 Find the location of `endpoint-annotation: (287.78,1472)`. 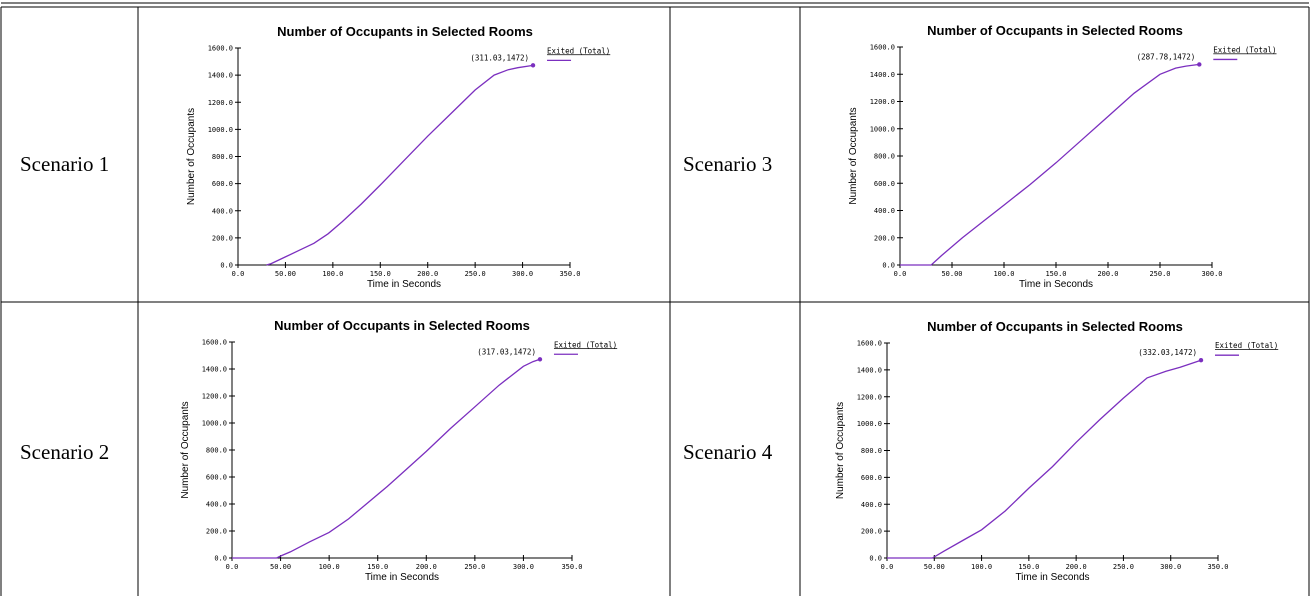

endpoint-annotation: (287.78,1472) is located at coordinates (1166, 56).